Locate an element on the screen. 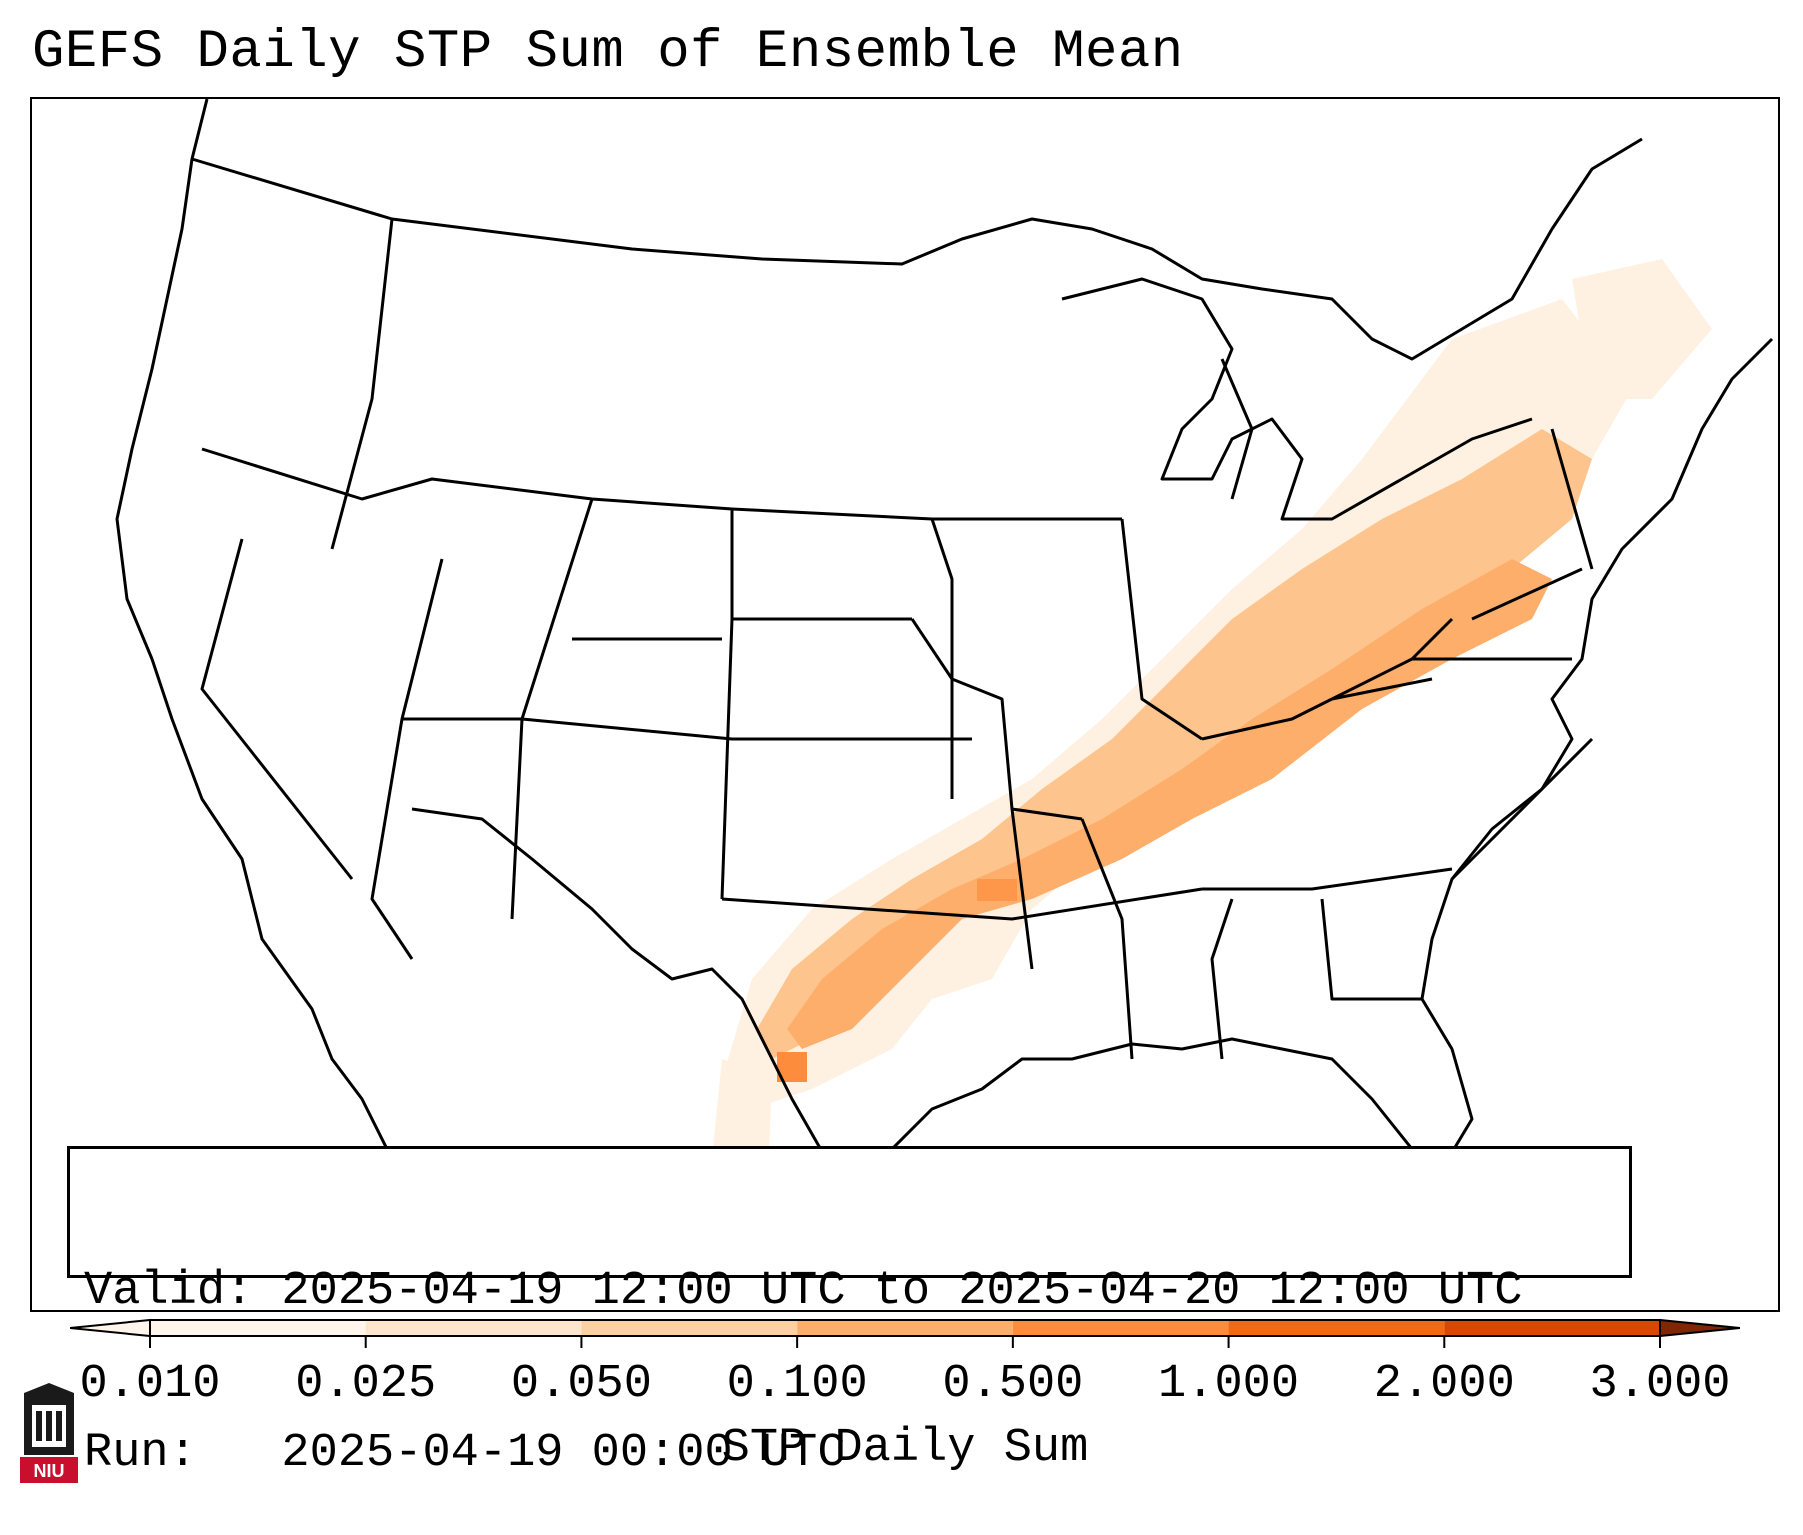  colorbar-tick-label: 0.100 is located at coordinates (797, 1384).